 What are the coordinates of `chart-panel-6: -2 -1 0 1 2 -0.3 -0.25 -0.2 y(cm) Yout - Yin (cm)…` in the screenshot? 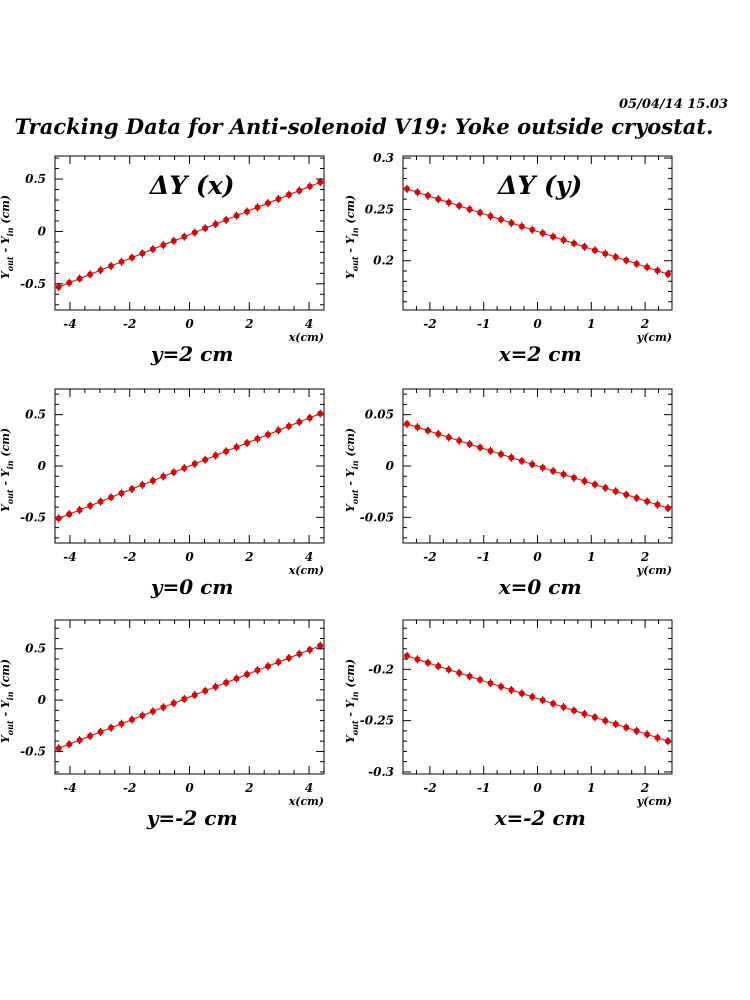 It's located at (508, 724).